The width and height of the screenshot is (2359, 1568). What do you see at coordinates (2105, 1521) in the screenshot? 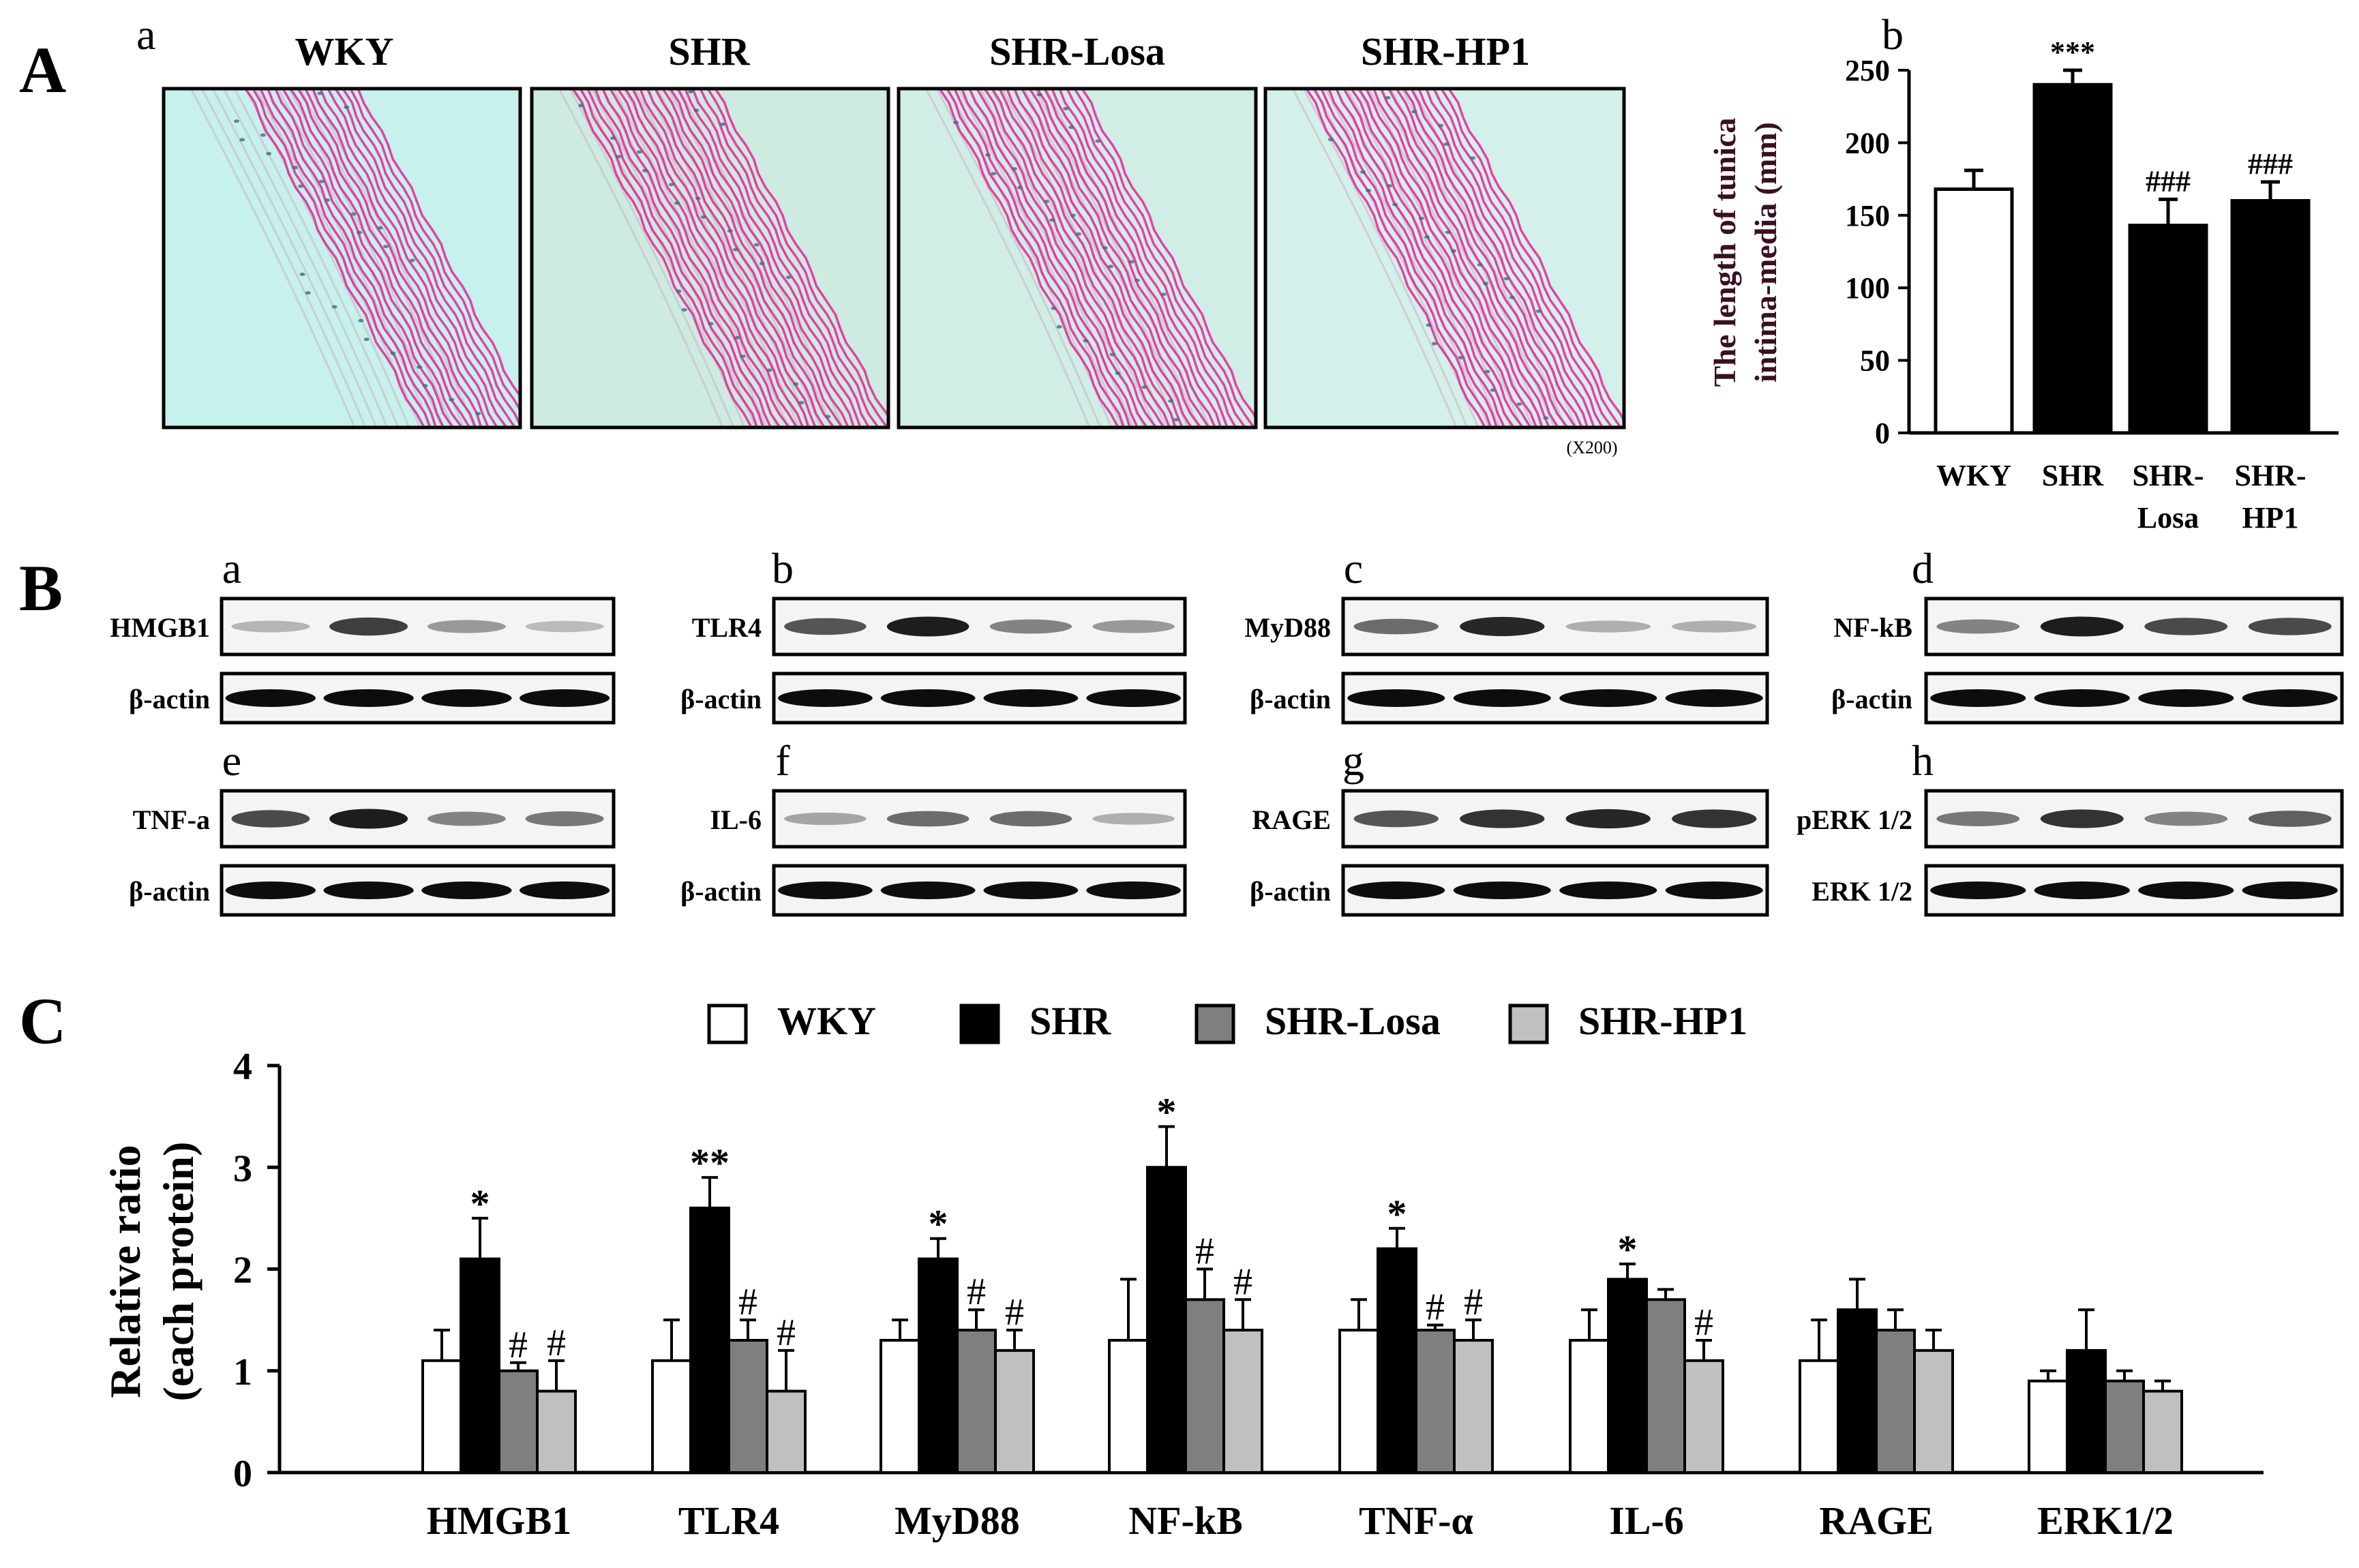
I see `x-tick-label: ERK1/2` at bounding box center [2105, 1521].